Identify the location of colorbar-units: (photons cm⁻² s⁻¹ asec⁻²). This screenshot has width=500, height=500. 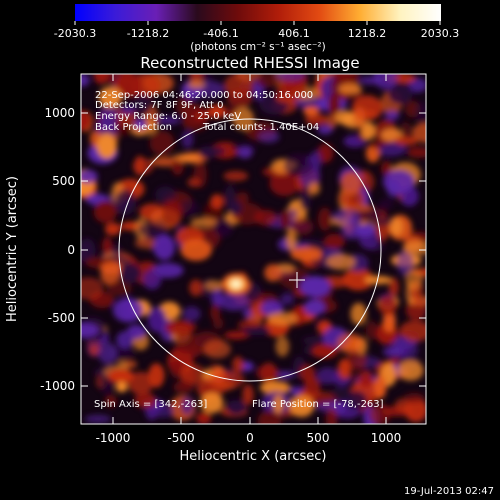
(257, 47).